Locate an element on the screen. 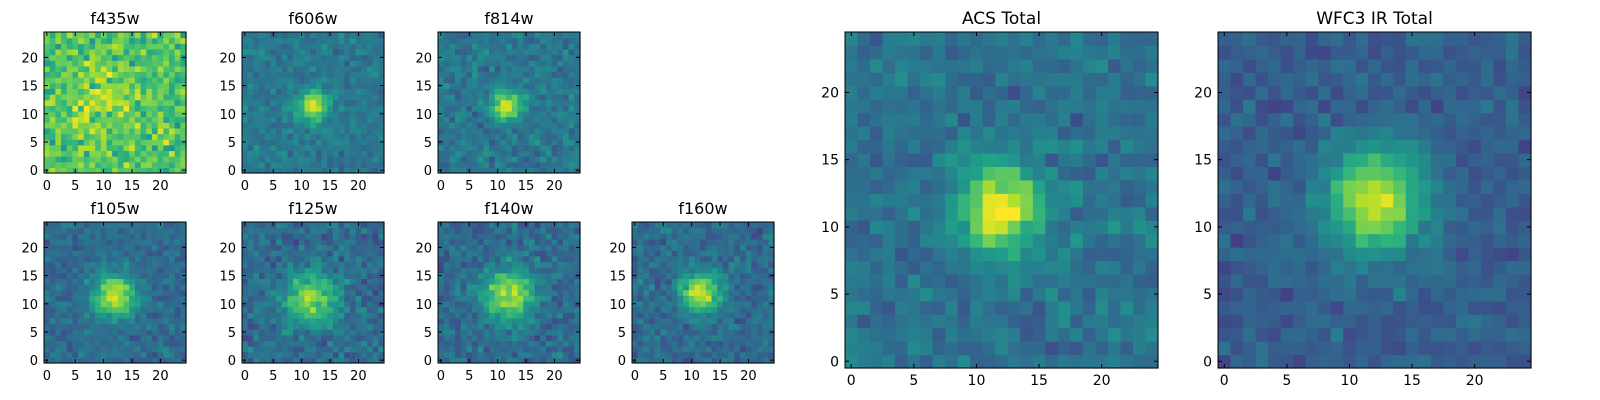 This screenshot has width=1600, height=400. y-tick-label: 20 is located at coordinates (227, 248).